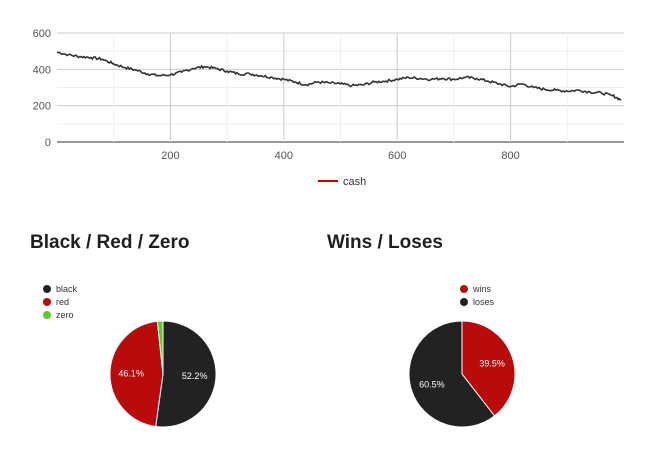  What do you see at coordinates (339, 76) in the screenshot?
I see `series-line-cash` at bounding box center [339, 76].